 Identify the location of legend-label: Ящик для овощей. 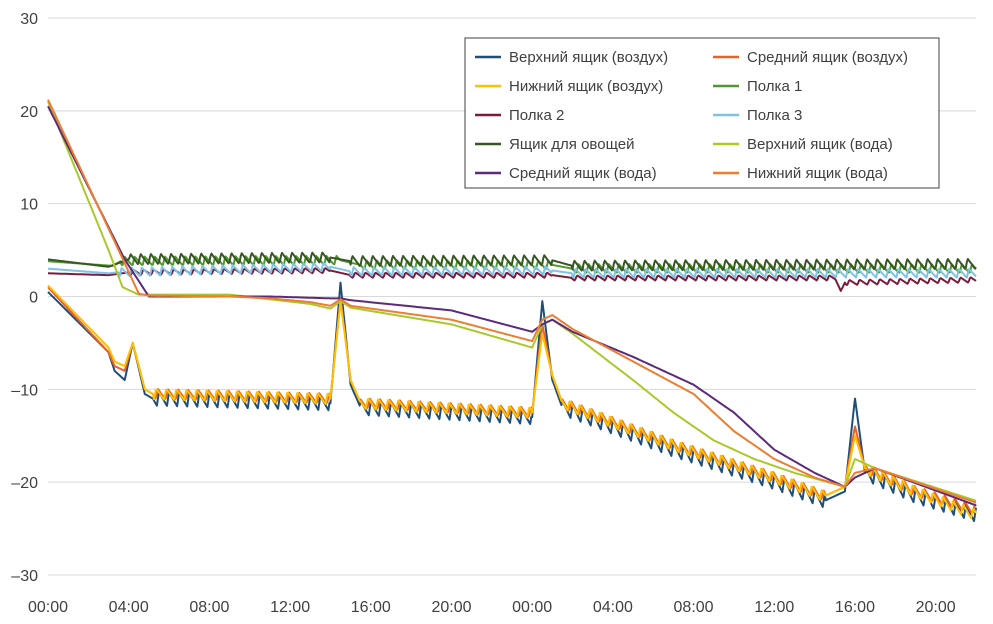
(571, 144).